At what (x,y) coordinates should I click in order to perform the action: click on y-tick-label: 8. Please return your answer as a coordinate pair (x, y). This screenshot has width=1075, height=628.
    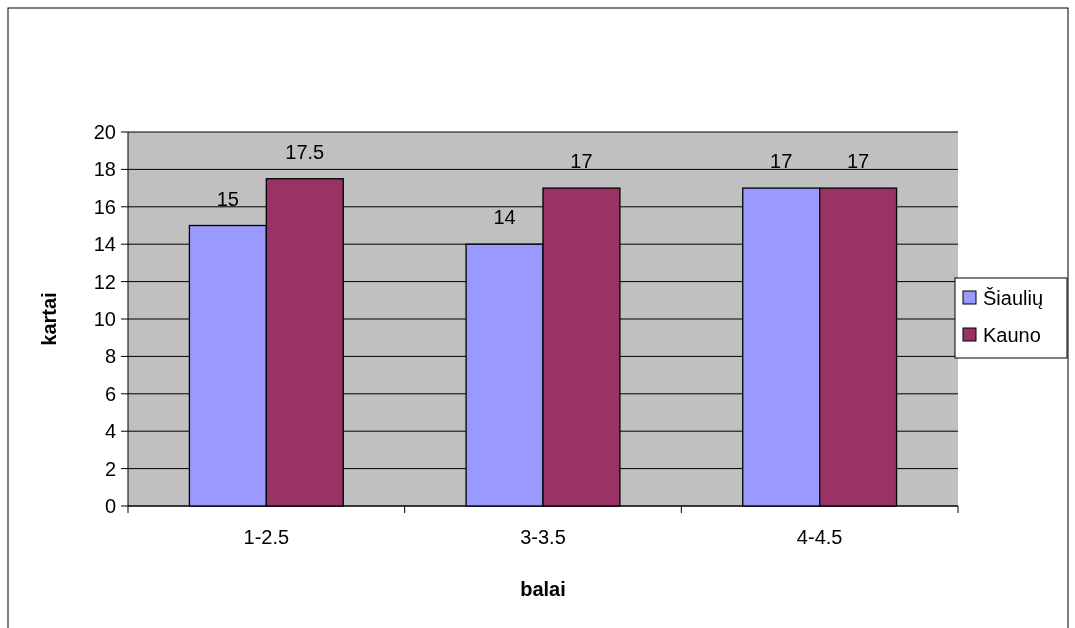
    Looking at the image, I should click on (110, 356).